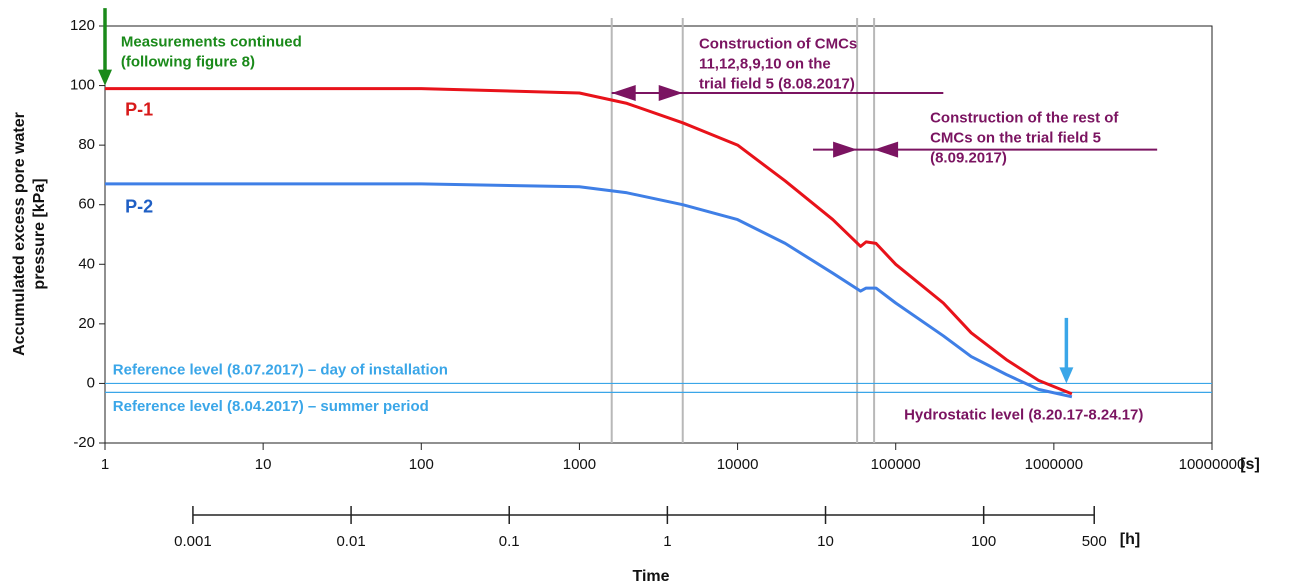  What do you see at coordinates (82, 85) in the screenshot?
I see `y-tick-label: 100` at bounding box center [82, 85].